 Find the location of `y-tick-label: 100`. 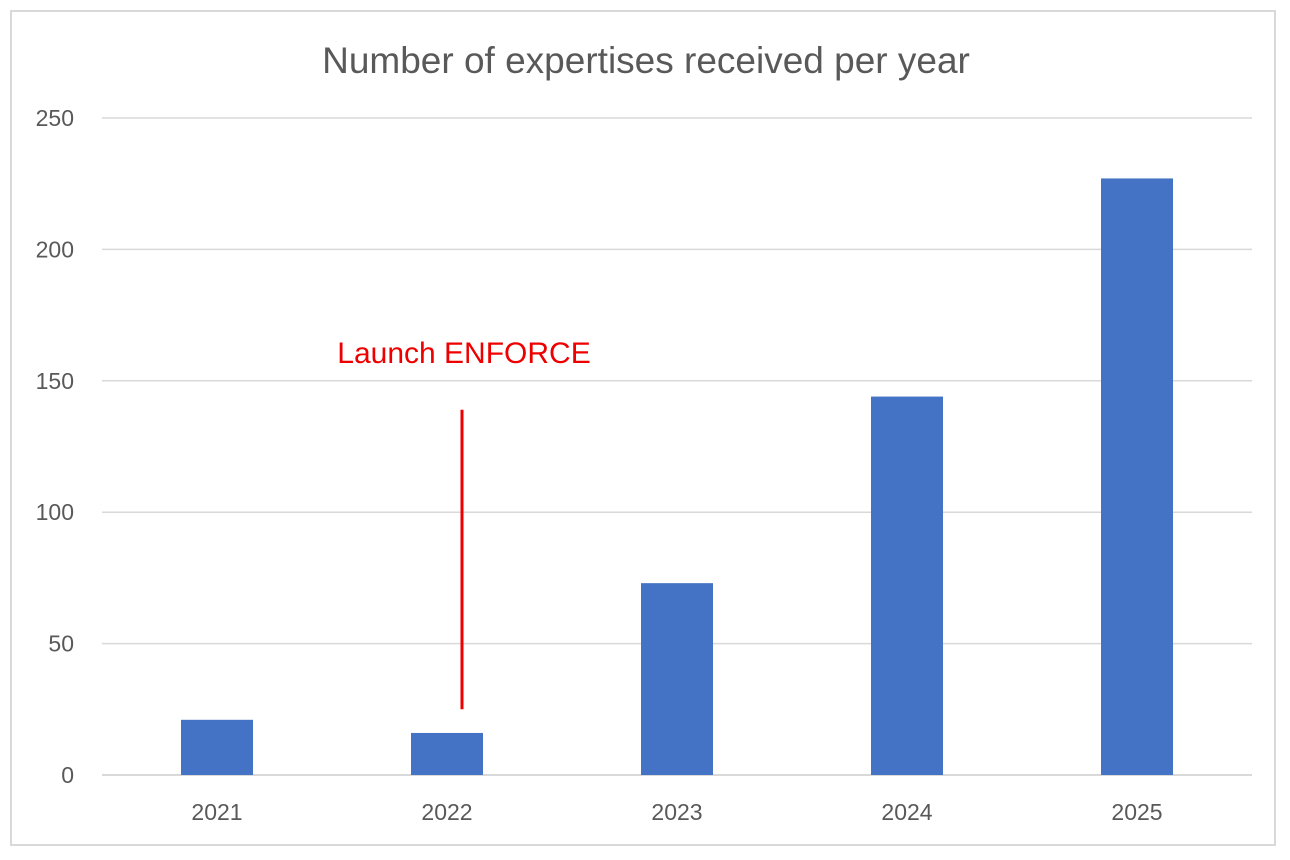

y-tick-label: 100 is located at coordinates (55, 512).